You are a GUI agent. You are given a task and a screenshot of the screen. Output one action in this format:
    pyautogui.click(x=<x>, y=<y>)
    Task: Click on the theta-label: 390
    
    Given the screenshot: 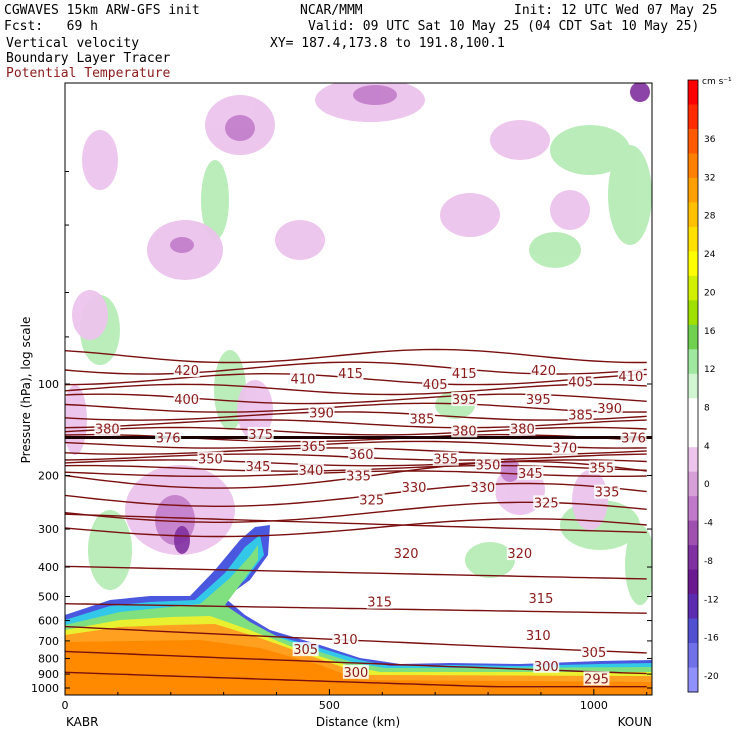 What is the action you would take?
    pyautogui.click(x=321, y=413)
    